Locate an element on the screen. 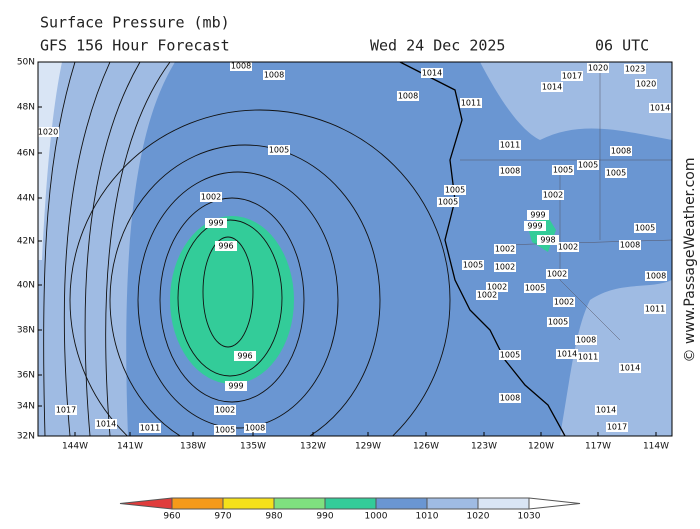  subtitle: GFS 156 Hour Forecast is located at coordinates (135, 46).